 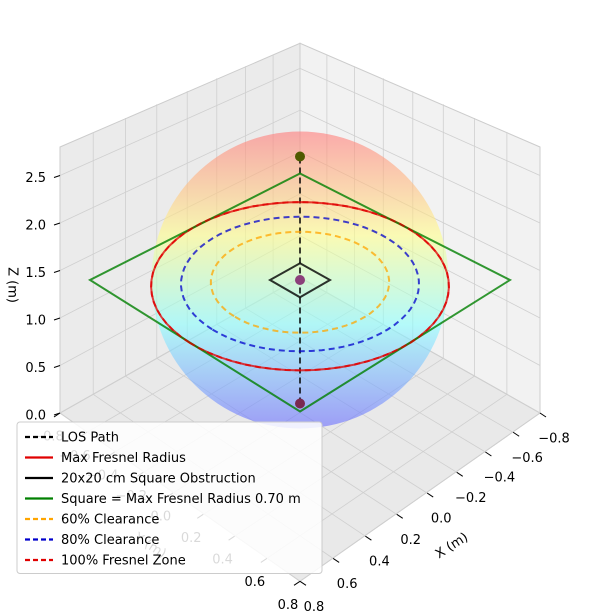 What do you see at coordinates (527, 458) in the screenshot?
I see `x-tick-label: −0.6` at bounding box center [527, 458].